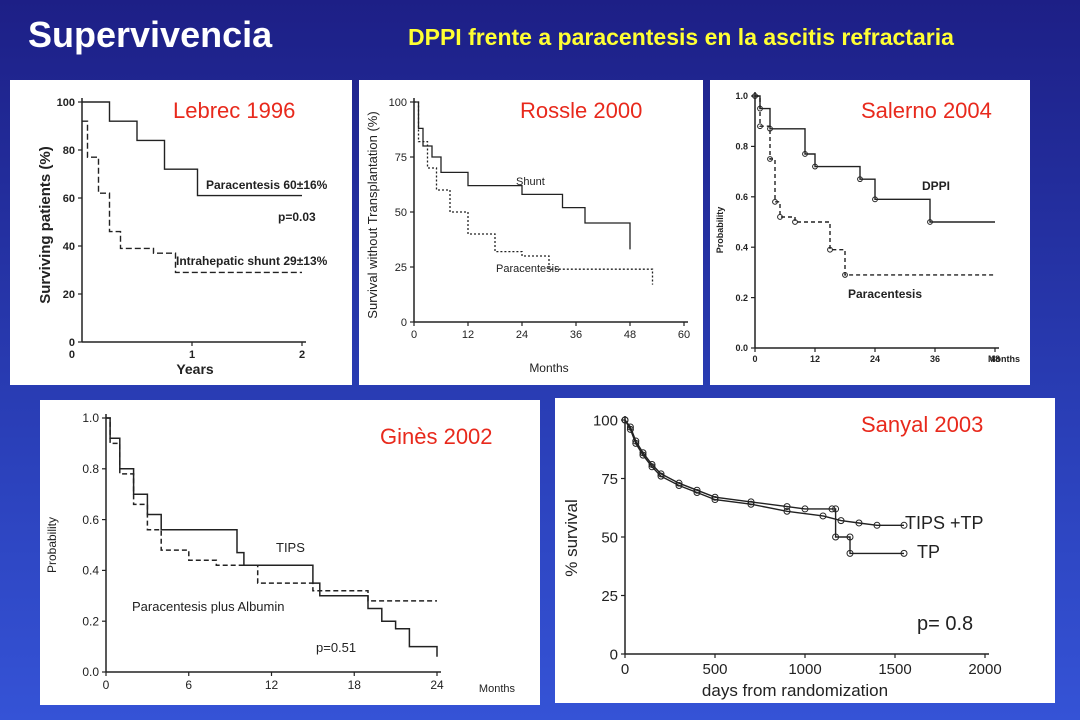  What do you see at coordinates (69, 295) in the screenshot?
I see `y-tick-label: 20` at bounding box center [69, 295].